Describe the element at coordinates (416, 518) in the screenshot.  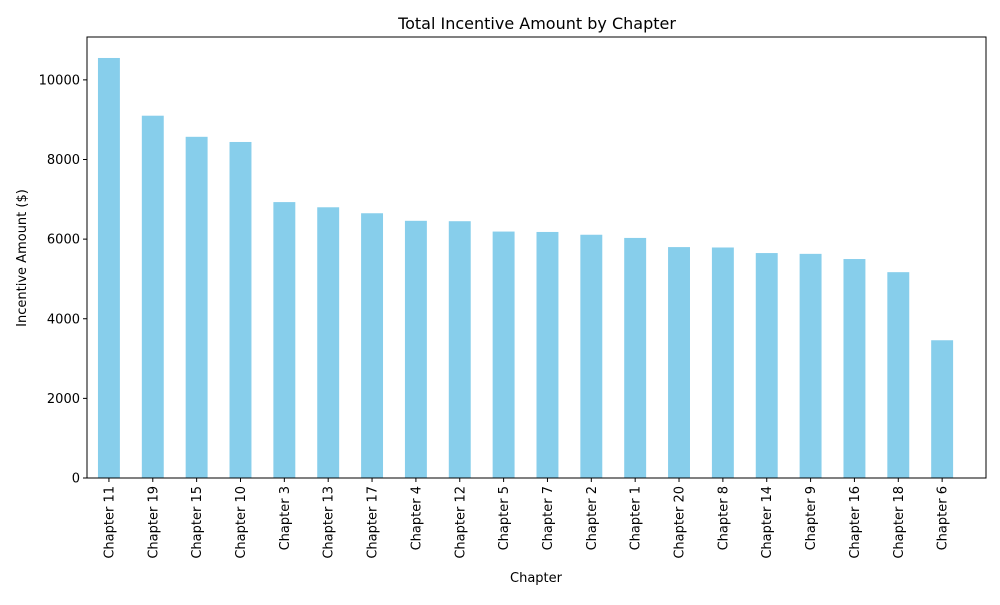
I see `x-tick-label: Chapter 4` at that location.